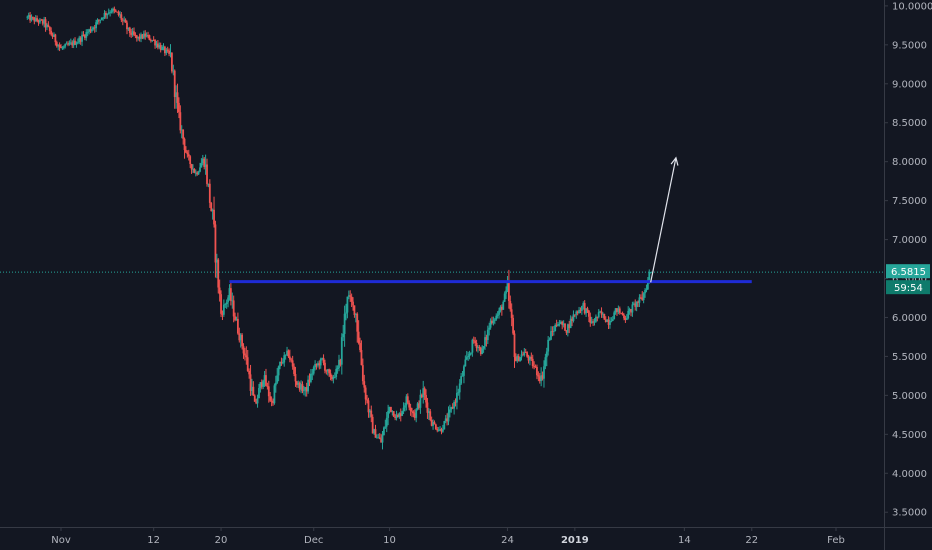 The height and width of the screenshot is (550, 932). What do you see at coordinates (909, 279) in the screenshot?
I see `y-tick-label: 6.5000` at bounding box center [909, 279].